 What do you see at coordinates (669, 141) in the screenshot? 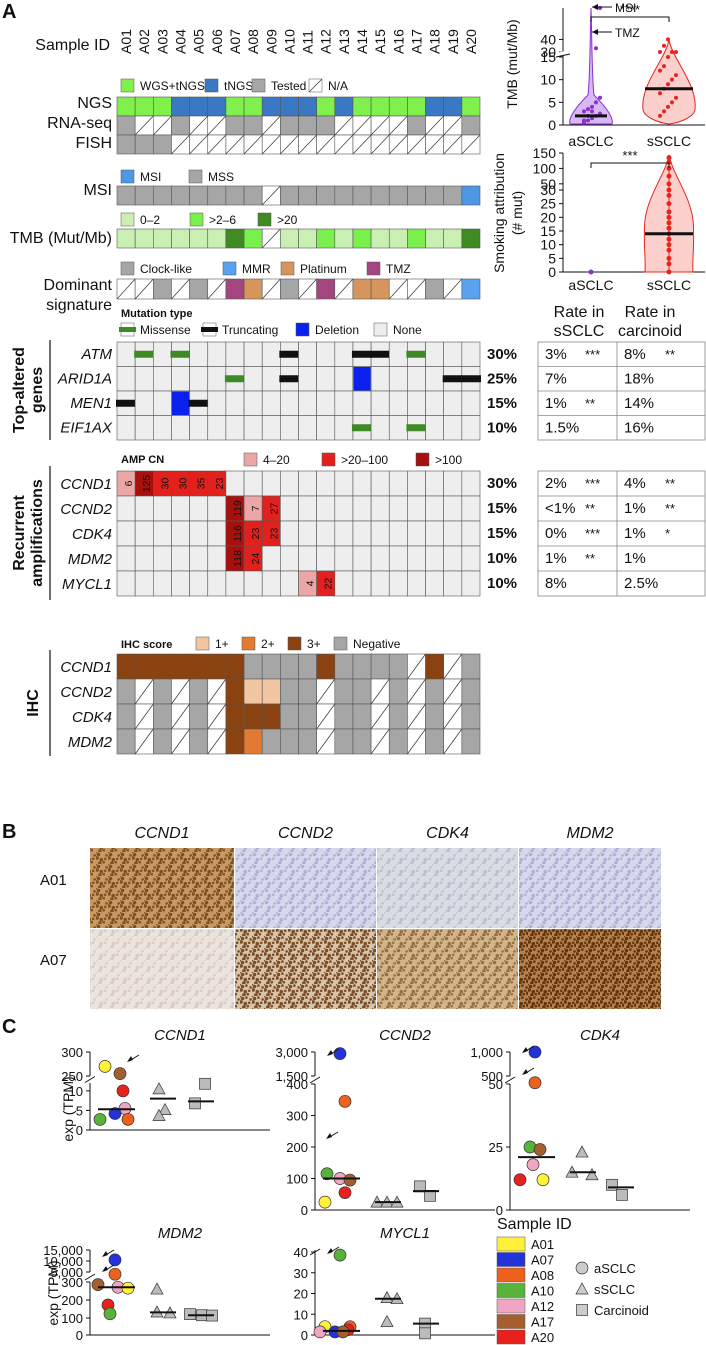
I see `tmb-xlabel-sclc: sSCLC` at bounding box center [669, 141].